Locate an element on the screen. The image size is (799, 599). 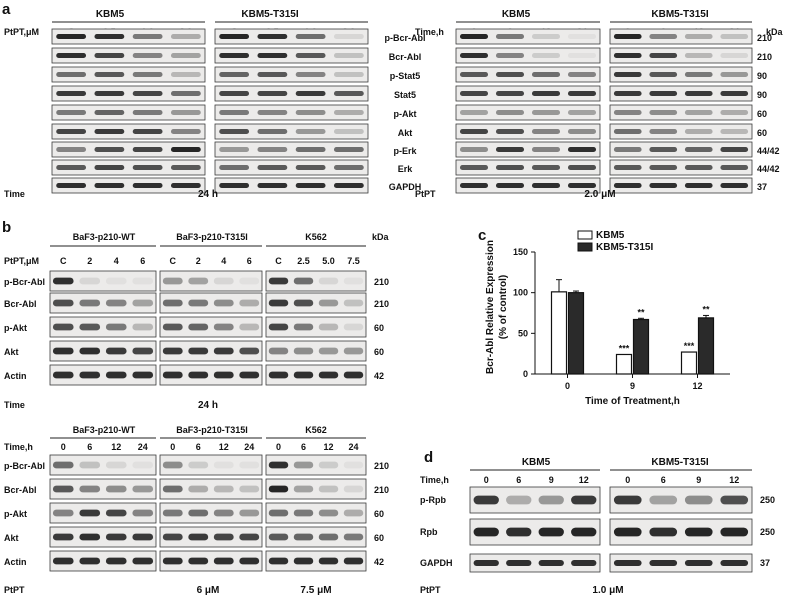
a-kda-value: 90 is located at coordinates (762, 95).